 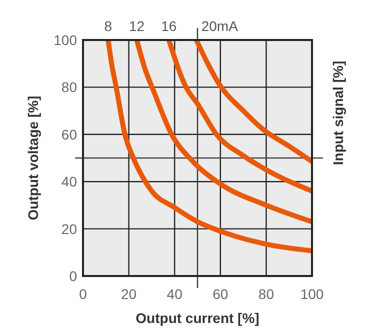 What do you see at coordinates (220, 26) in the screenshot?
I see `annotation: 20mA` at bounding box center [220, 26].